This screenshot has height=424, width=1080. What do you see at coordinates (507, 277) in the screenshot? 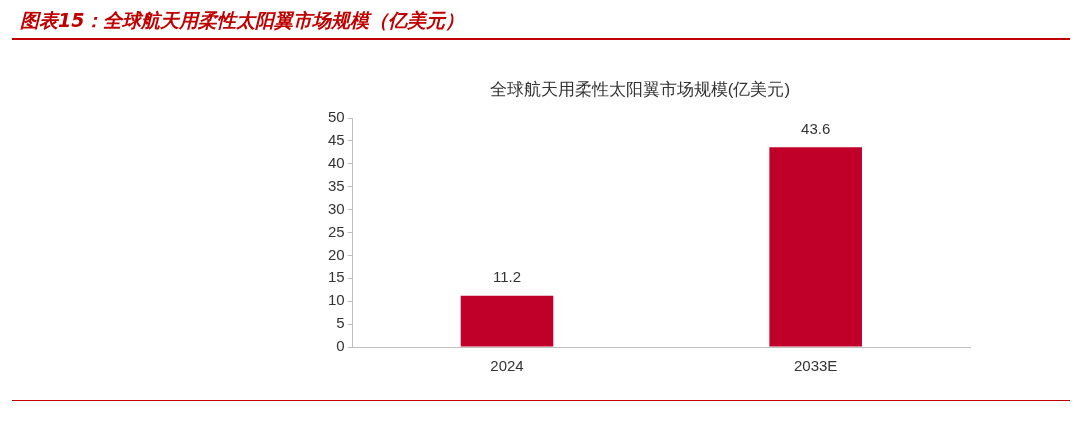
I see `data-label: 11.2` at bounding box center [507, 277].